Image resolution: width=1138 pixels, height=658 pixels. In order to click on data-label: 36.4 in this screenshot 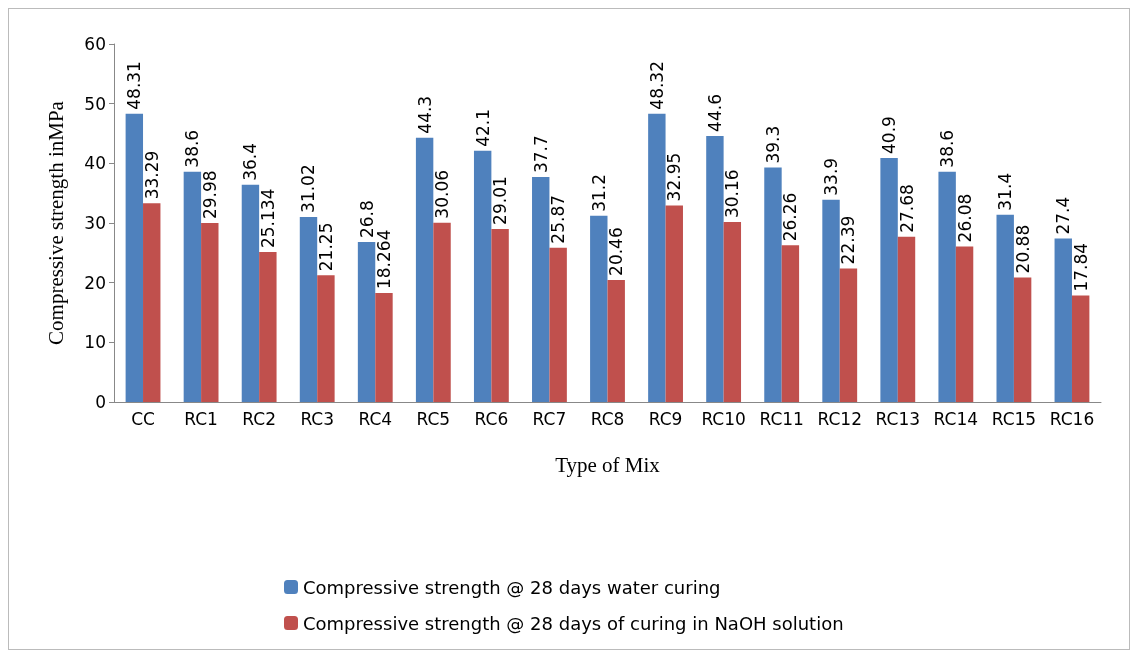, I will do `click(250, 161)`.